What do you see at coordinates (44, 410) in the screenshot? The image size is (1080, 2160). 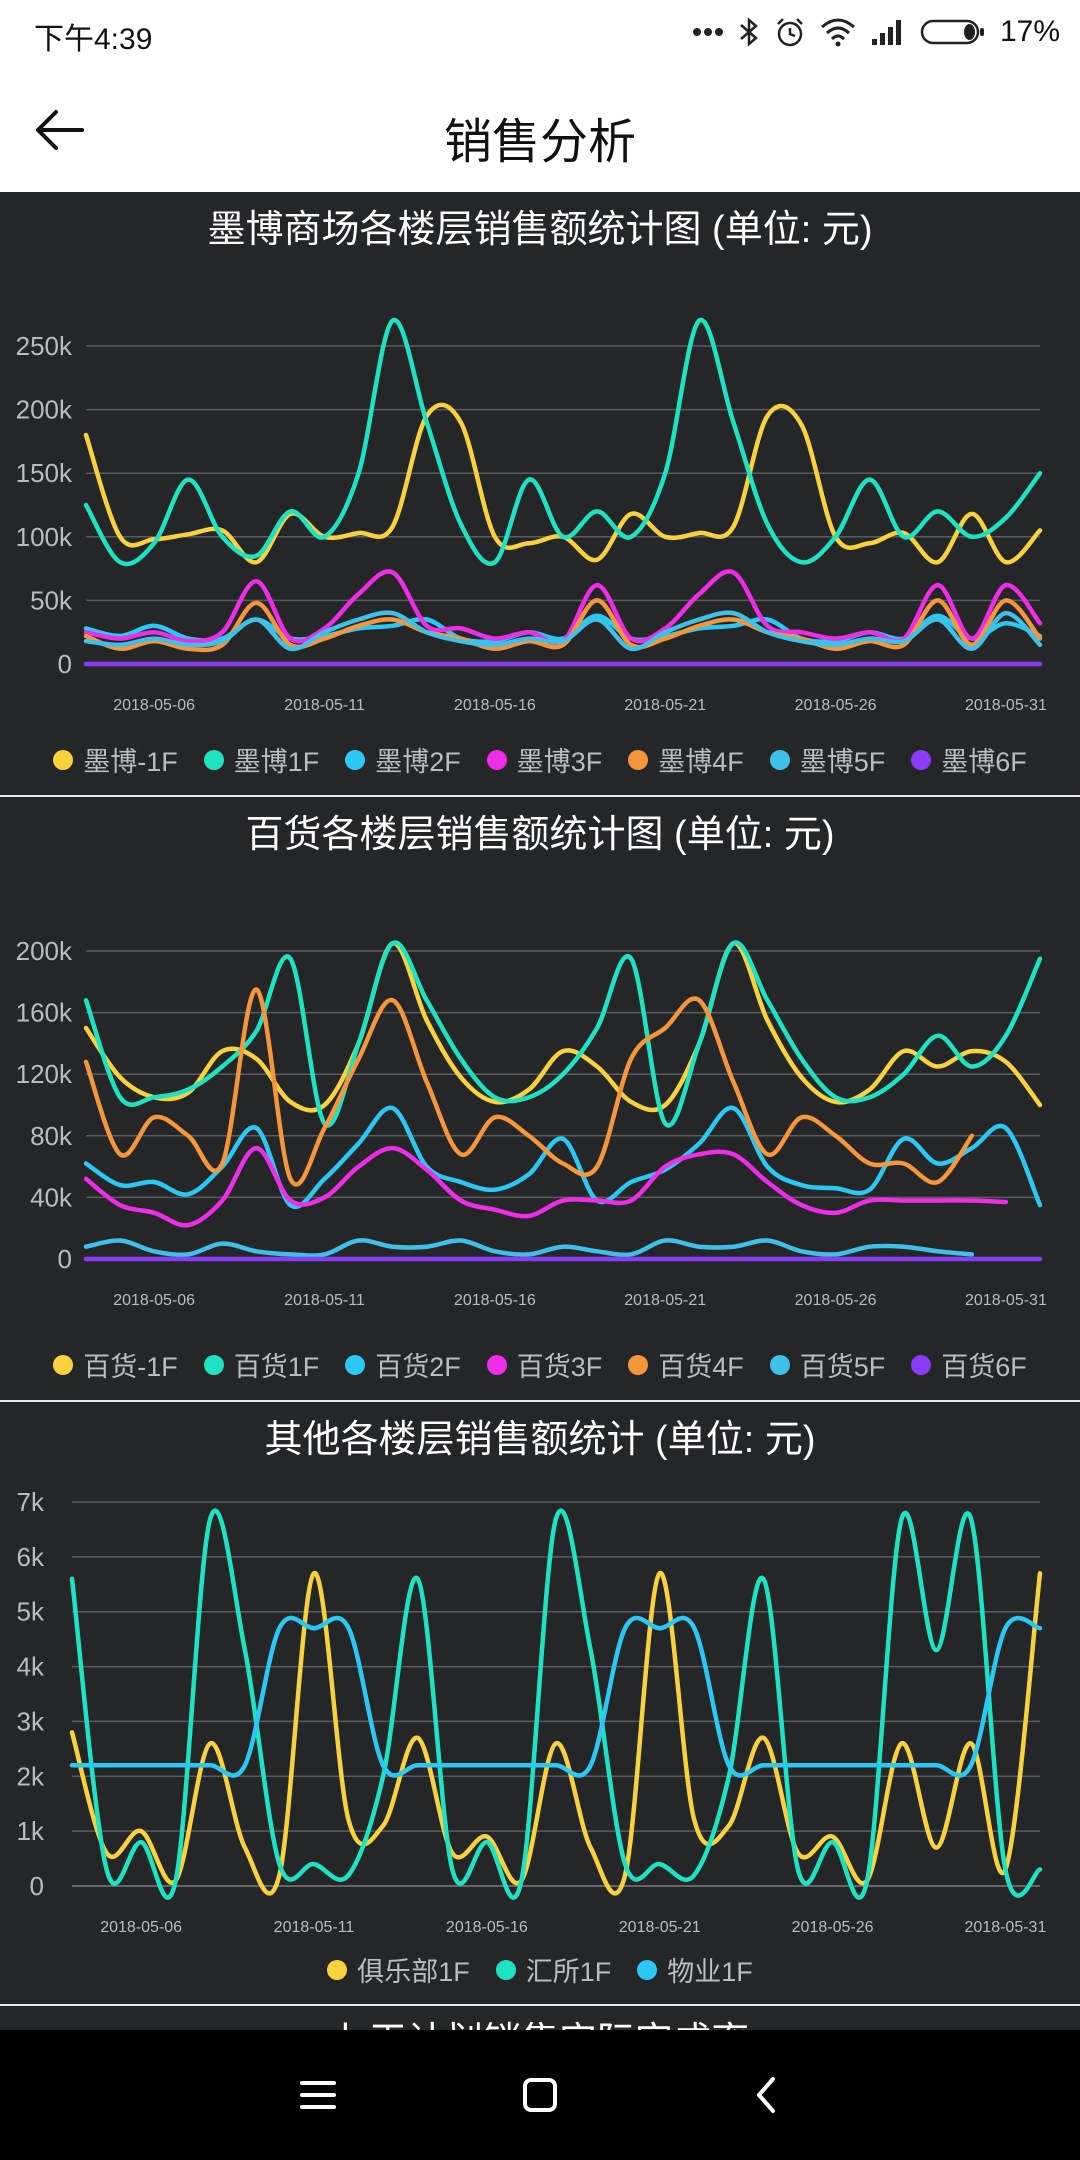 I see `y-tick-label: 200k` at bounding box center [44, 410].